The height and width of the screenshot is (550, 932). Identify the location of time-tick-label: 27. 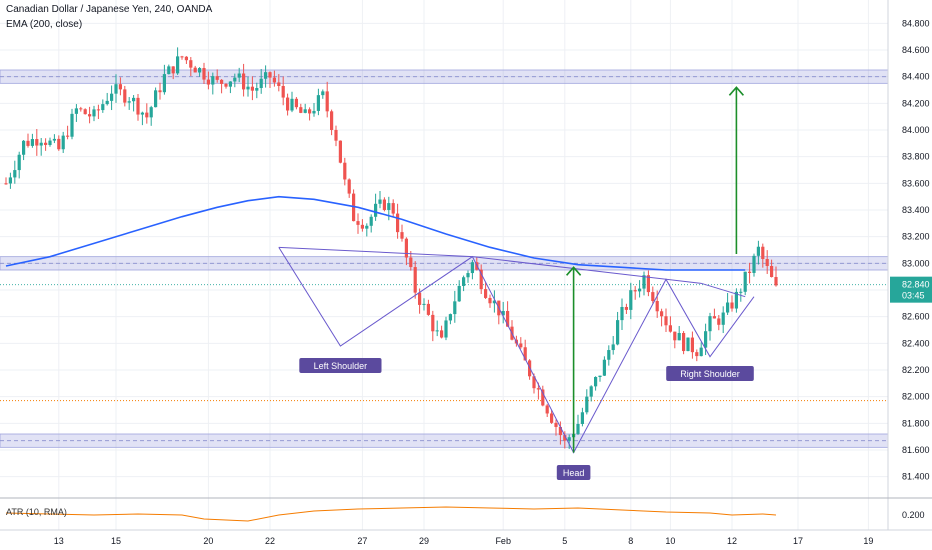
(362, 541).